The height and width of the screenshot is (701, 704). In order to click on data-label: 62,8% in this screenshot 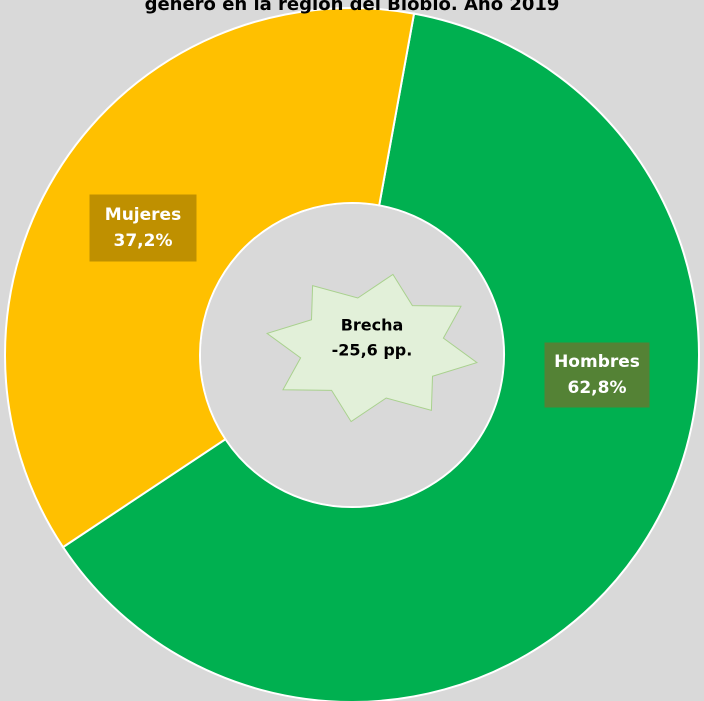, I will do `click(597, 388)`.